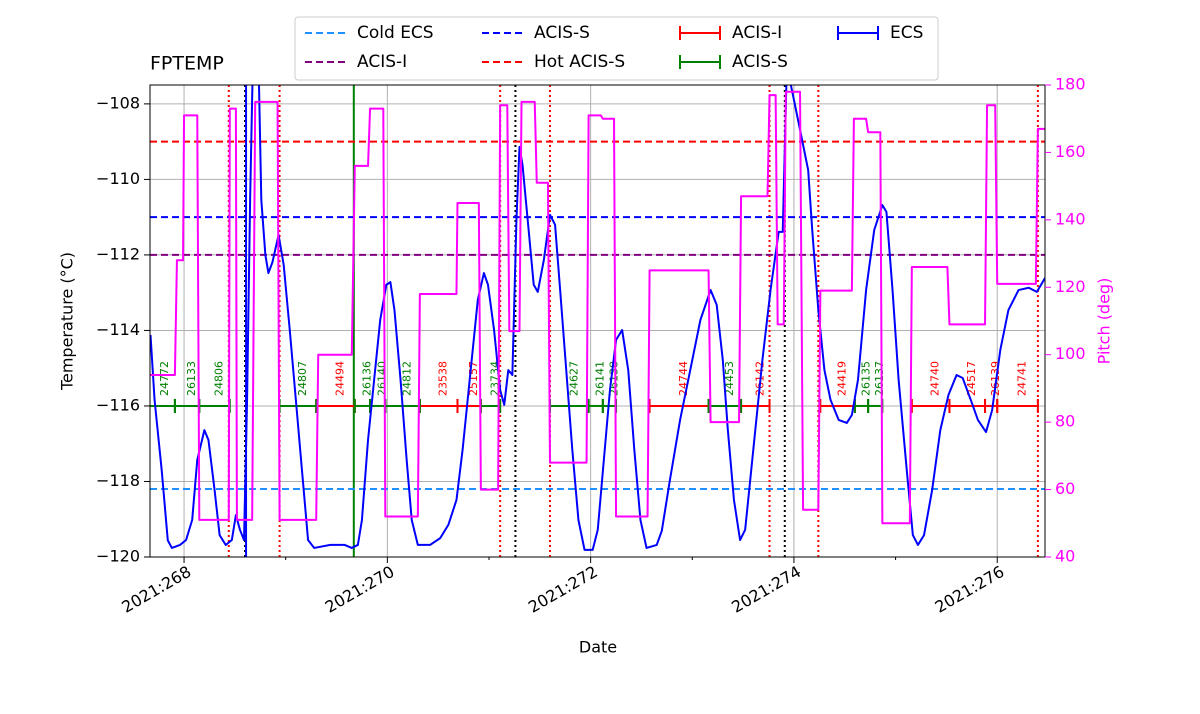 This screenshot has height=714, width=1200. What do you see at coordinates (1104, 321) in the screenshot?
I see `y2-axis-label: Pitch (deg)` at bounding box center [1104, 321].